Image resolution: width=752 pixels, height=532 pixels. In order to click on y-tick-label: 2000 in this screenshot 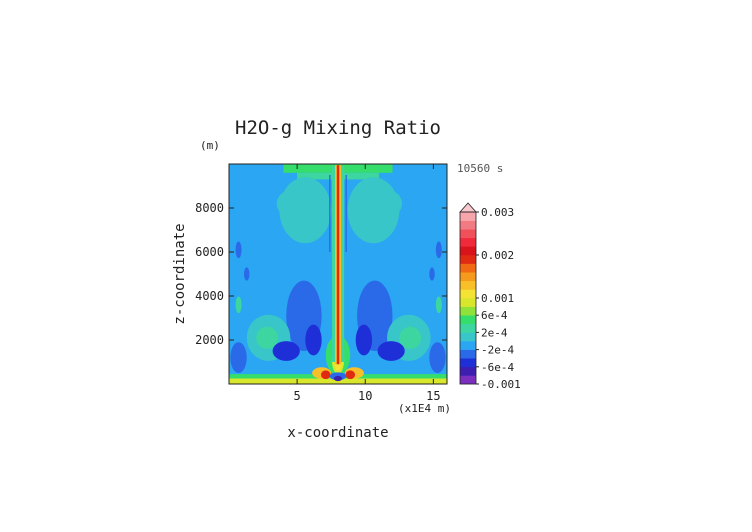, I will do `click(209, 340)`.